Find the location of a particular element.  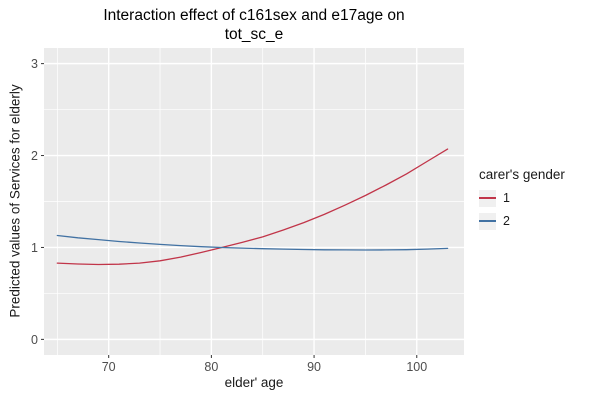

legend-item-2: 2 is located at coordinates (522, 221).